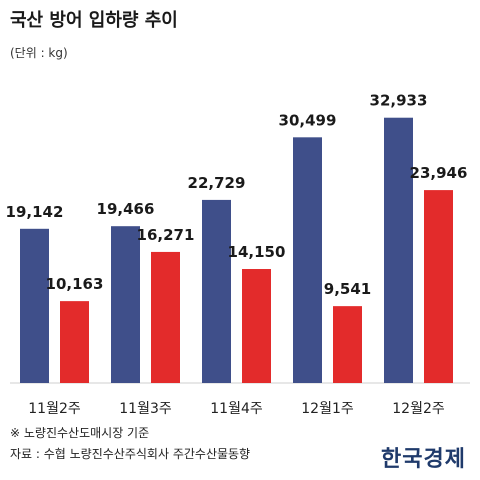  Describe the element at coordinates (166, 235) in the screenshot. I see `data-label-b-1: 16,271` at that location.